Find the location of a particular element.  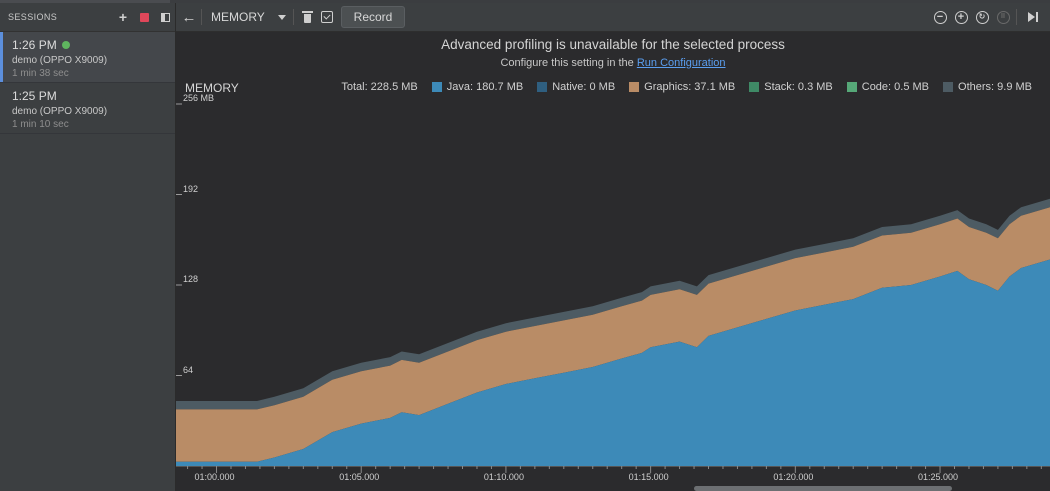

stop-session-button is located at coordinates (144, 17).